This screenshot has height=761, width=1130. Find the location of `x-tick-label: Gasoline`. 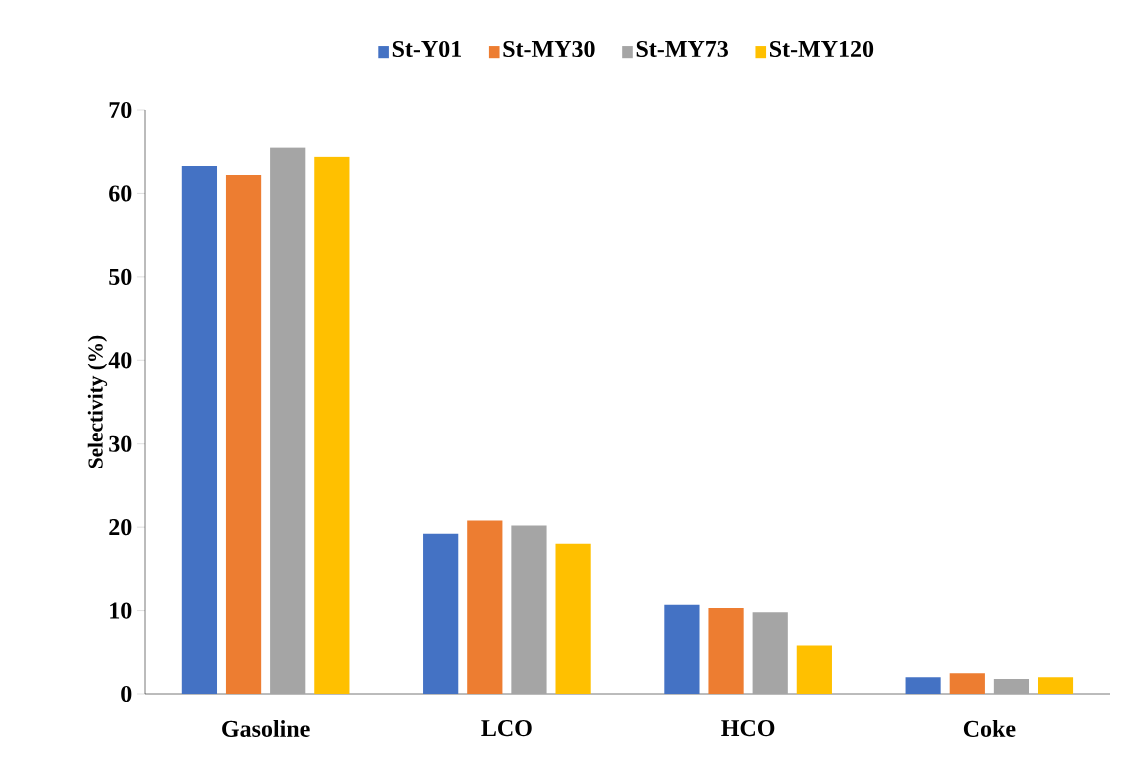

x-tick-label: Gasoline is located at coordinates (266, 728).